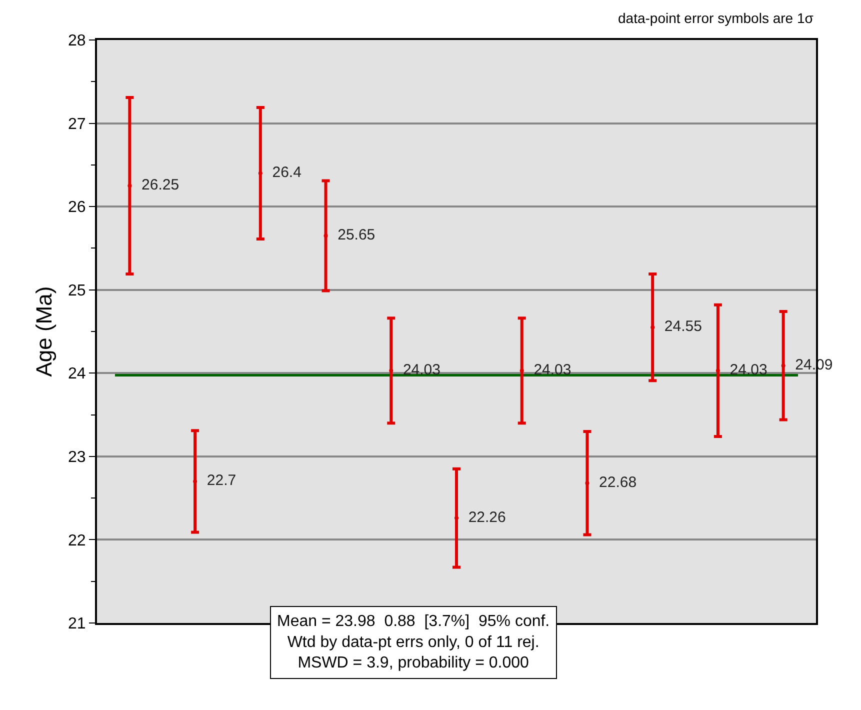 Image resolution: width=861 pixels, height=710 pixels. What do you see at coordinates (283, 173) in the screenshot?
I see `data-label: 26.4` at bounding box center [283, 173].